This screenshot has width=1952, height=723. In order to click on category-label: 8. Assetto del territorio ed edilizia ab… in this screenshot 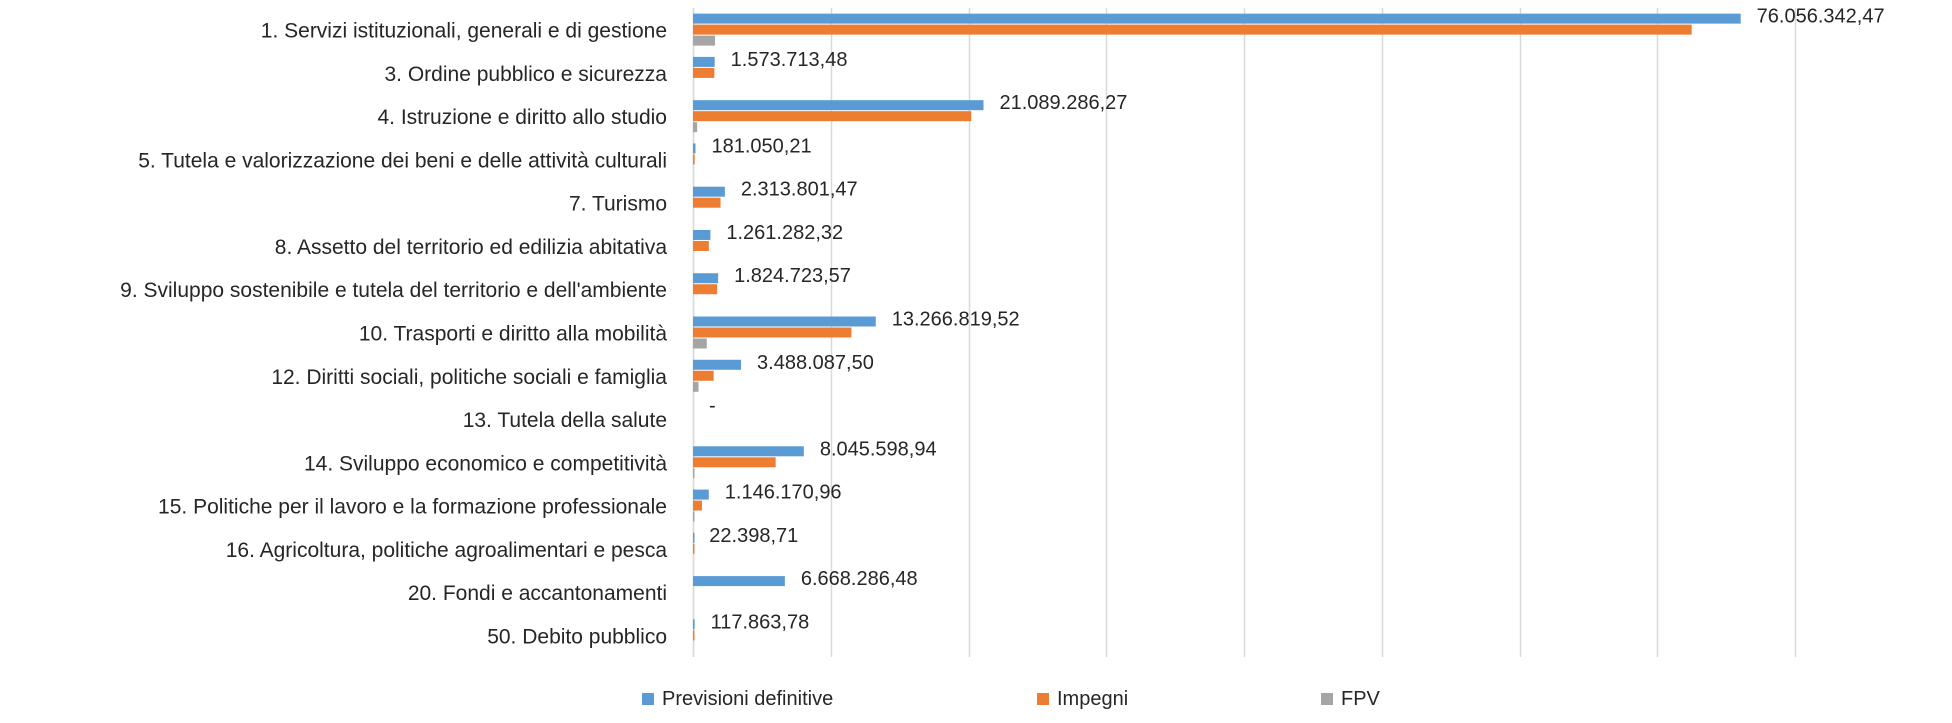, I will do `click(471, 247)`.